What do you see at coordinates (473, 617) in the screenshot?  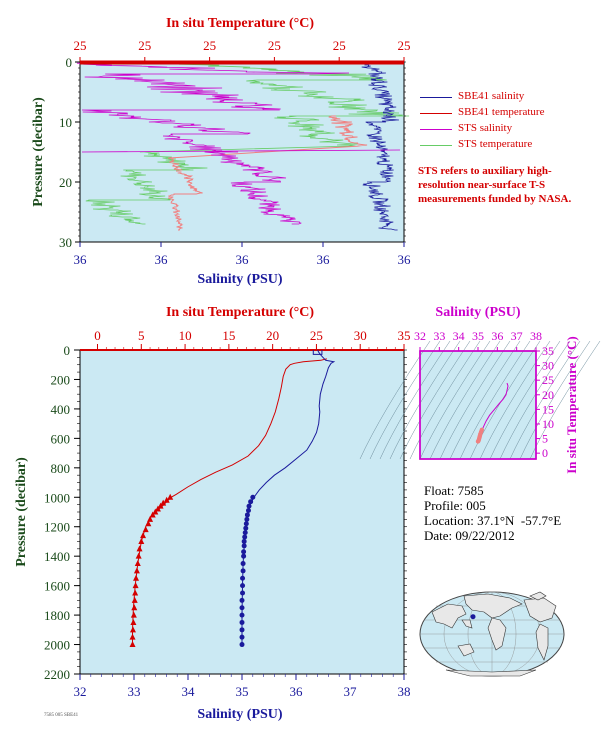 I see `float-location-marker` at bounding box center [473, 617].